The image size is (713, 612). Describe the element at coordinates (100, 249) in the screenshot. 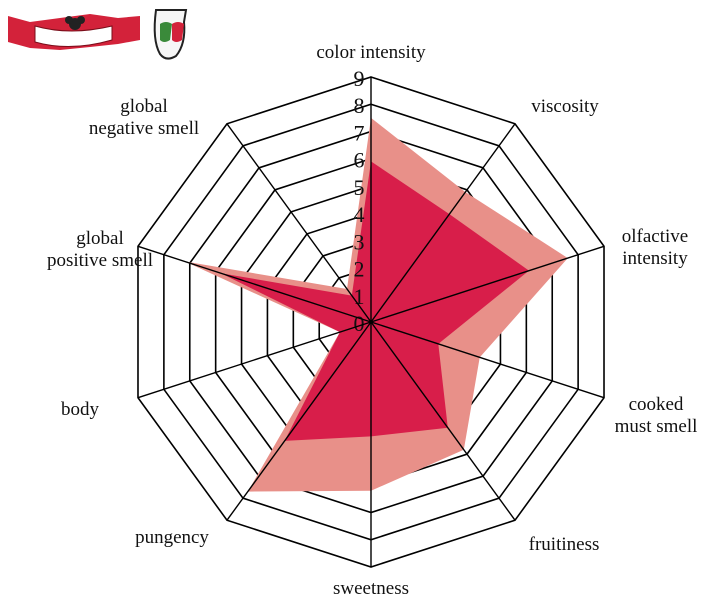

I see `axis-label-9: global positive smell` at that location.